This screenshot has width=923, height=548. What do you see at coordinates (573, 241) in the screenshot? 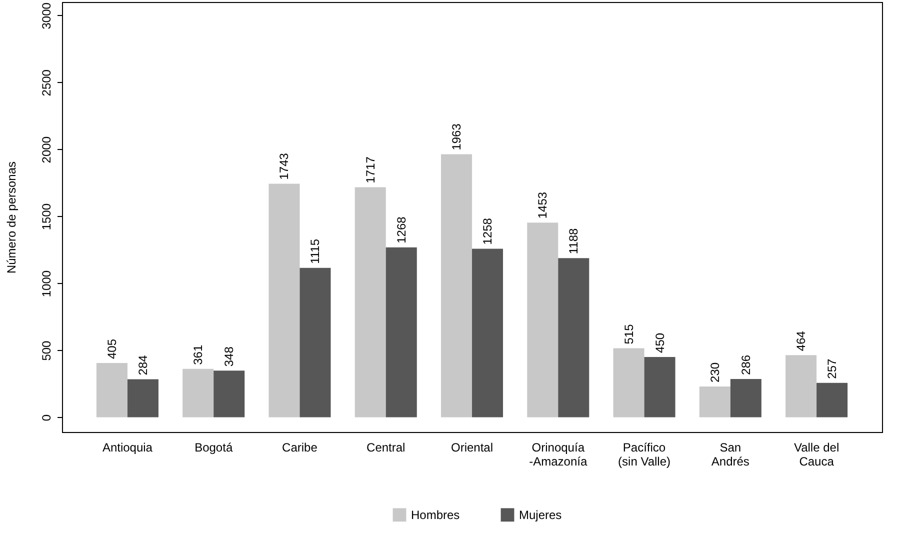
I see `data-label: 1188` at bounding box center [573, 241].